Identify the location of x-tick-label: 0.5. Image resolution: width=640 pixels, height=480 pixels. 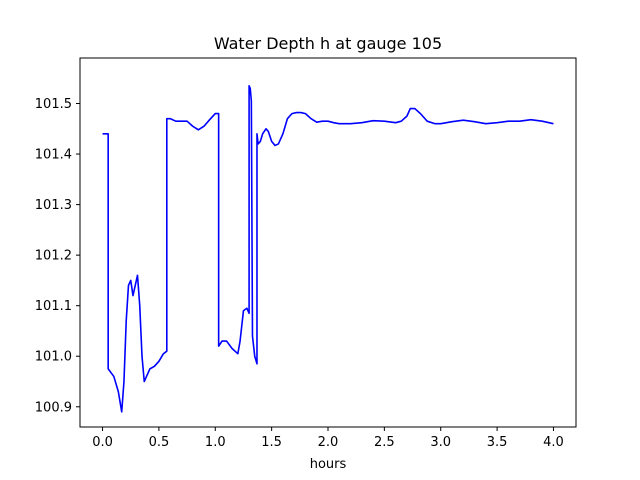
(159, 442).